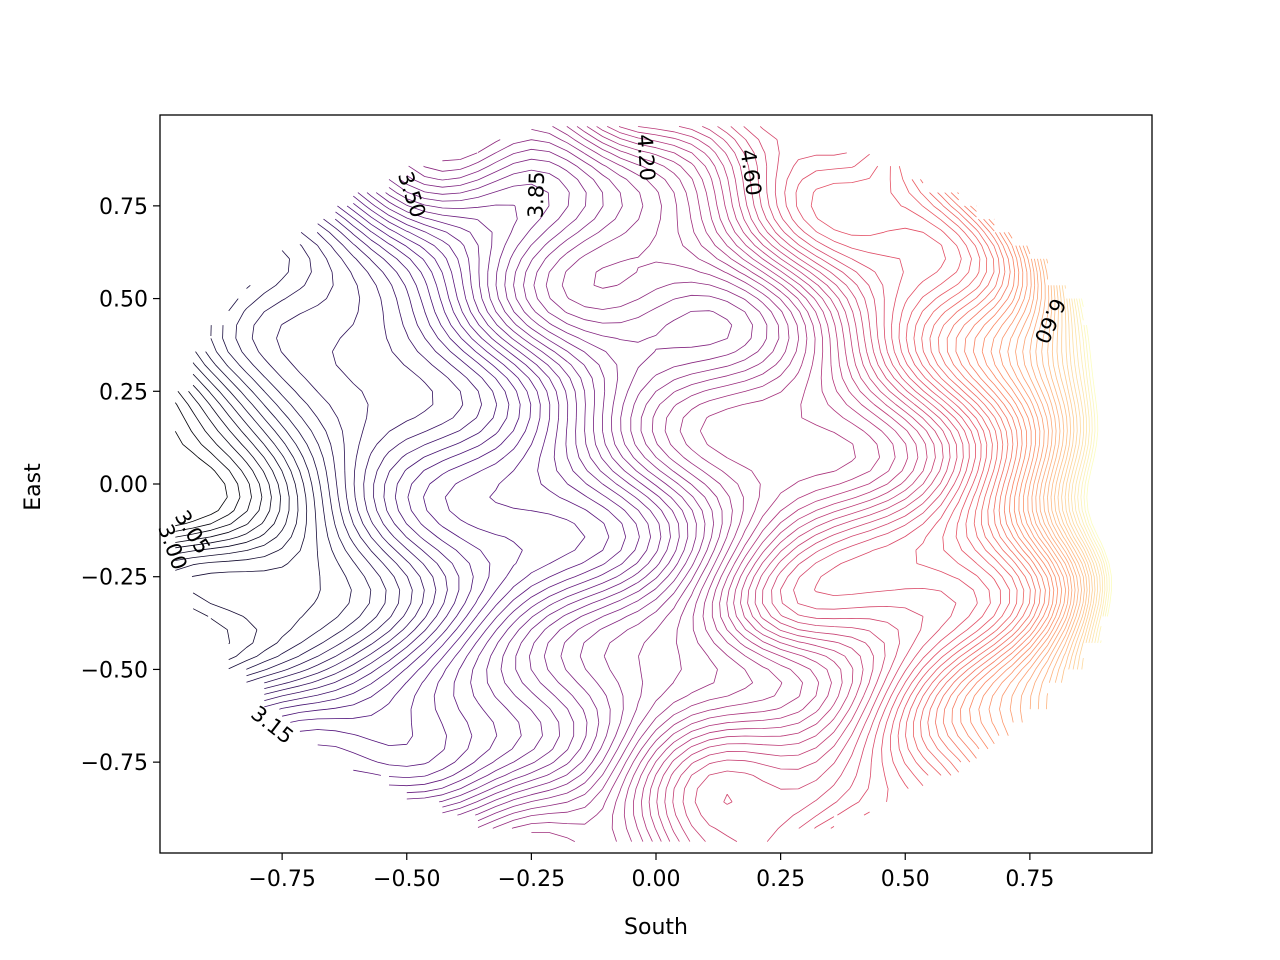 The height and width of the screenshot is (960, 1280). I want to click on y-axis-label: East, so click(33, 487).